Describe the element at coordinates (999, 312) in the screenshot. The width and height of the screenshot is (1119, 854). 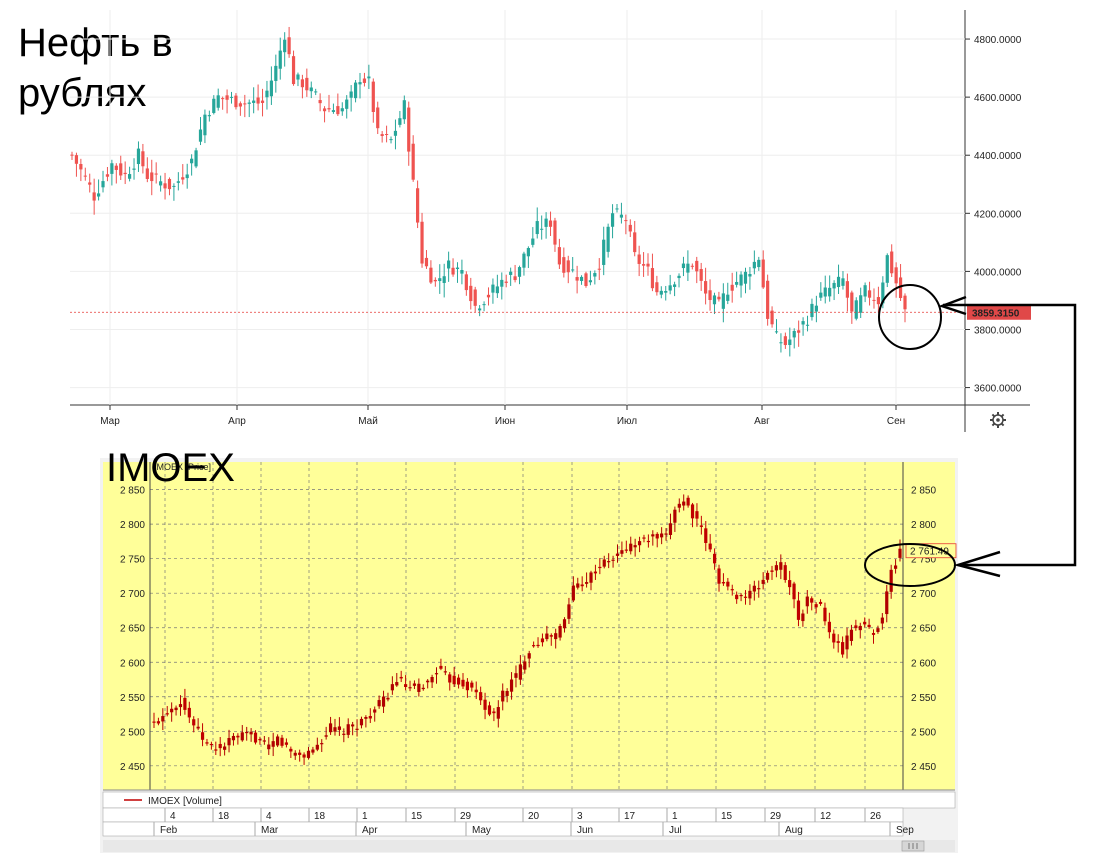
I see `oil-last-price-badge` at that location.